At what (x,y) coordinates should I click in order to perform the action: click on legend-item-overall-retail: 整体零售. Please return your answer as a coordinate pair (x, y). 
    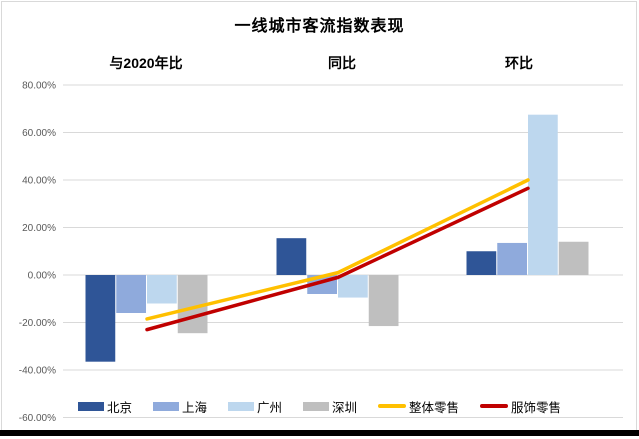
    Looking at the image, I should click on (418, 406).